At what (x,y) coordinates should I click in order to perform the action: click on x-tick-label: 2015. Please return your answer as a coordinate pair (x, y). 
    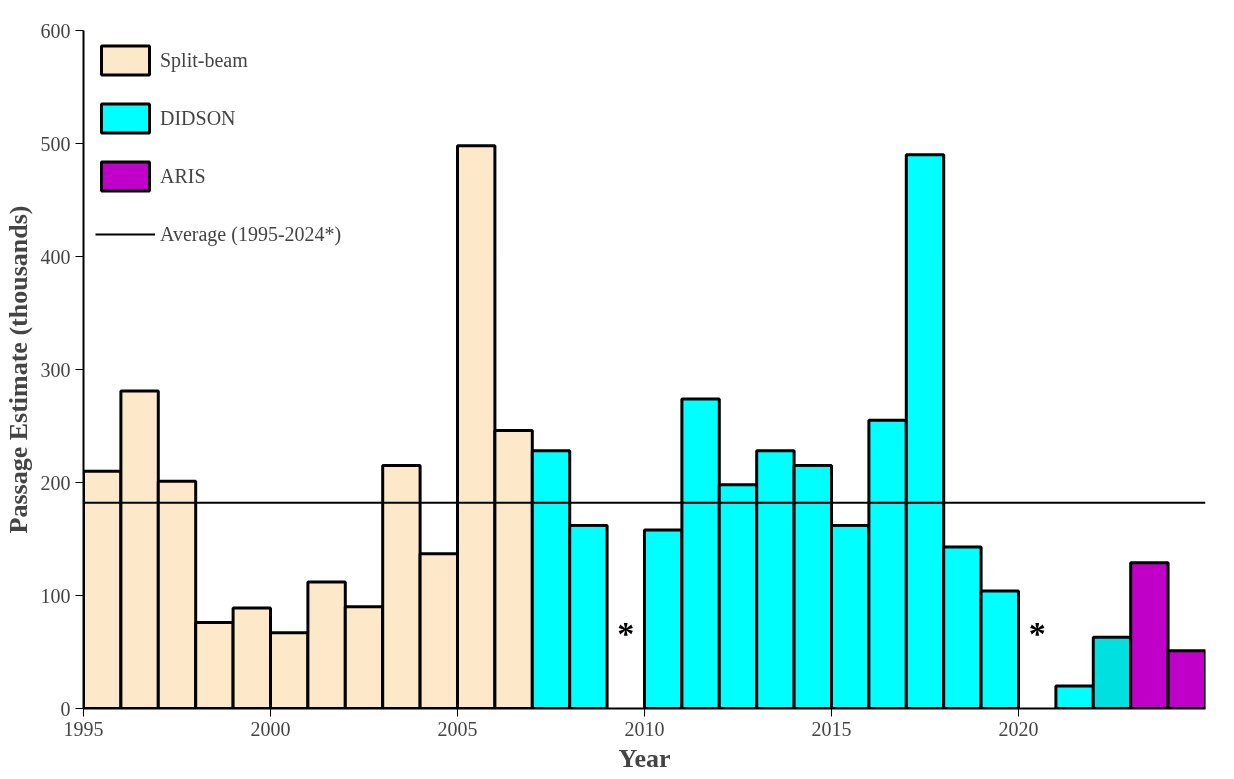
    Looking at the image, I should click on (831, 728).